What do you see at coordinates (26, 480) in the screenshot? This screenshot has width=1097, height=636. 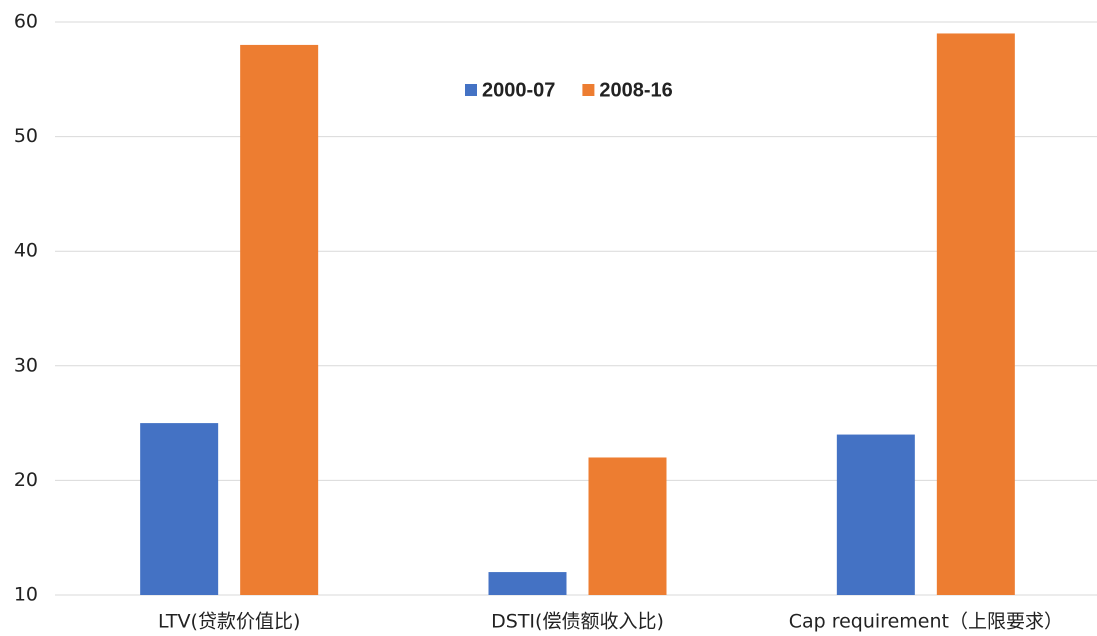 I see `y-tick-label: 20` at bounding box center [26, 480].